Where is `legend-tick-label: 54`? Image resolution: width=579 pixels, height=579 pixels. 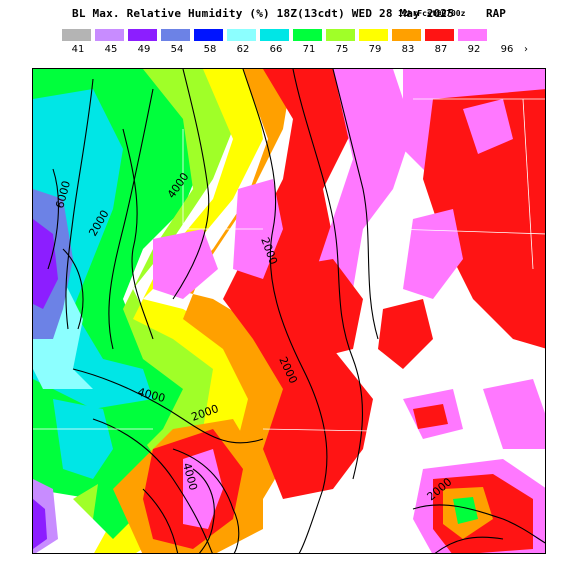 legend-tick-label: 54 is located at coordinates (177, 49).